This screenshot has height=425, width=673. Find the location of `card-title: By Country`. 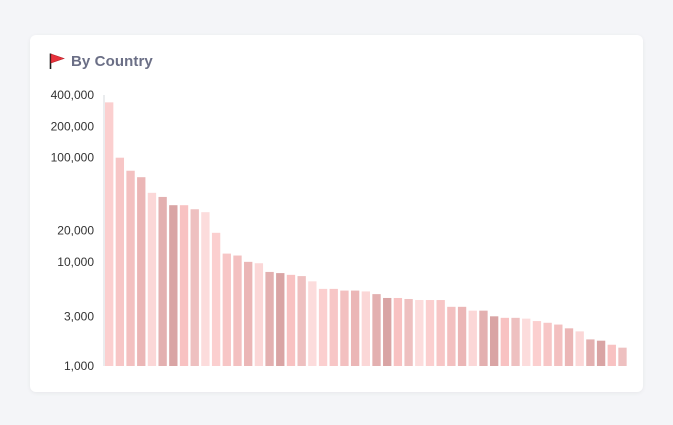

card-title: By Country is located at coordinates (112, 61).